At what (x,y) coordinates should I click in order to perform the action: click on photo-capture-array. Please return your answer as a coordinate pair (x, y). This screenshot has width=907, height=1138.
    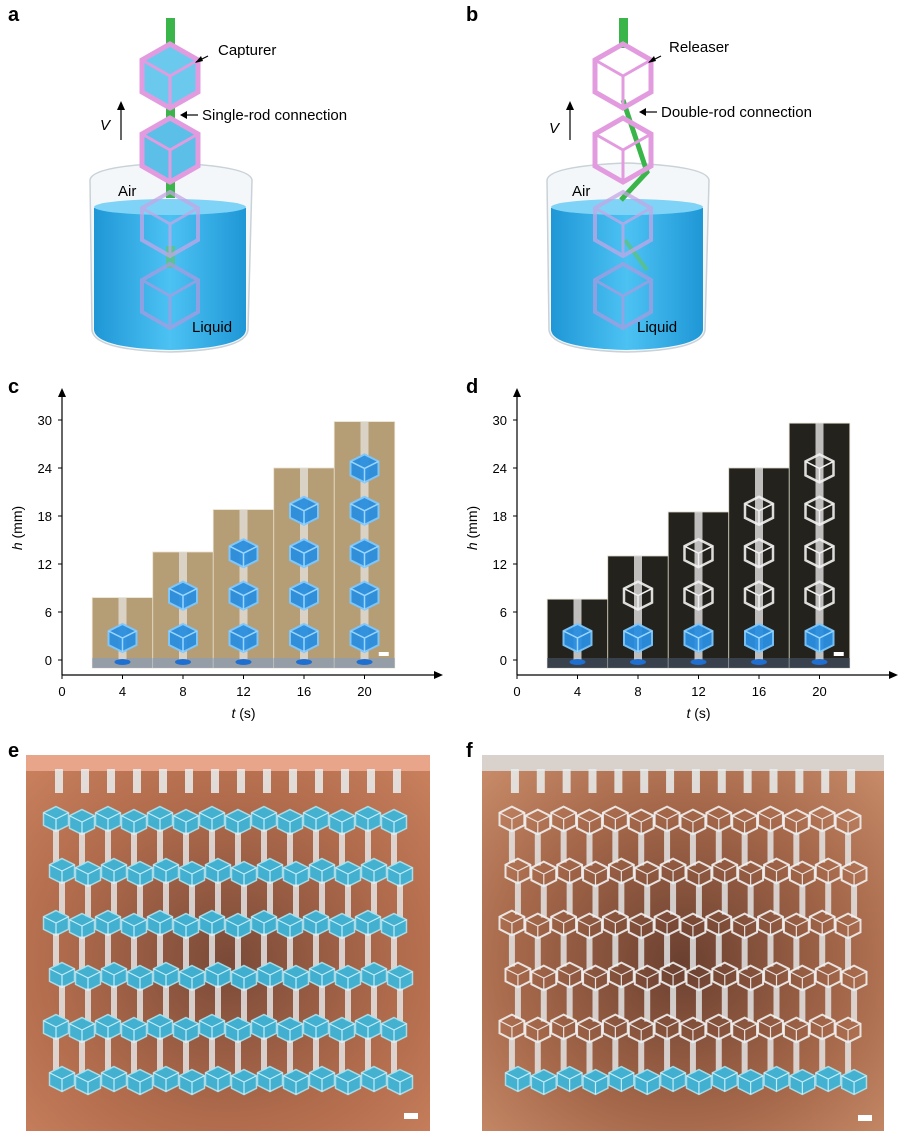
    Looking at the image, I should click on (228, 943).